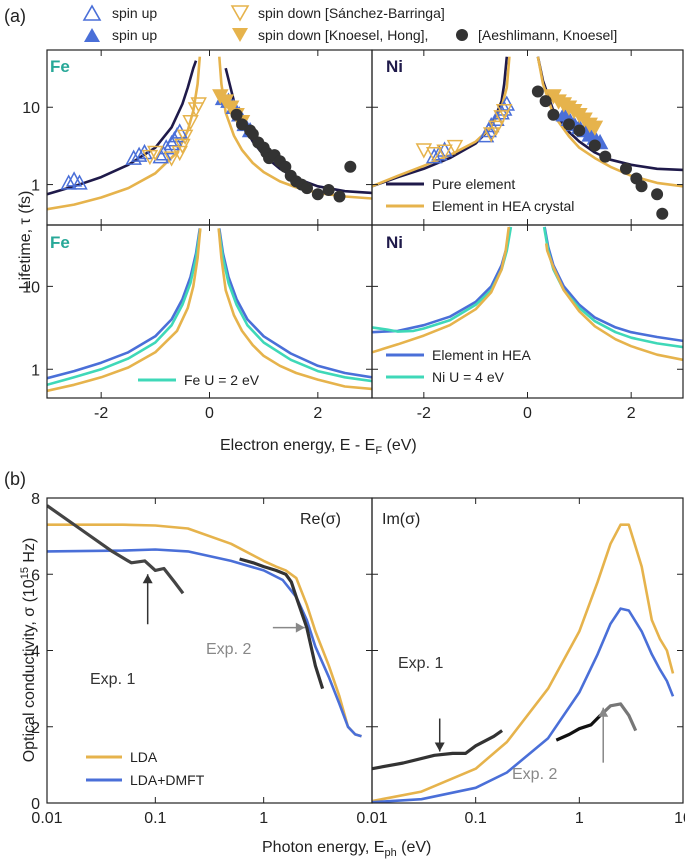  Describe the element at coordinates (92, 12) in the screenshot. I see `legend-open-up-marker` at that location.